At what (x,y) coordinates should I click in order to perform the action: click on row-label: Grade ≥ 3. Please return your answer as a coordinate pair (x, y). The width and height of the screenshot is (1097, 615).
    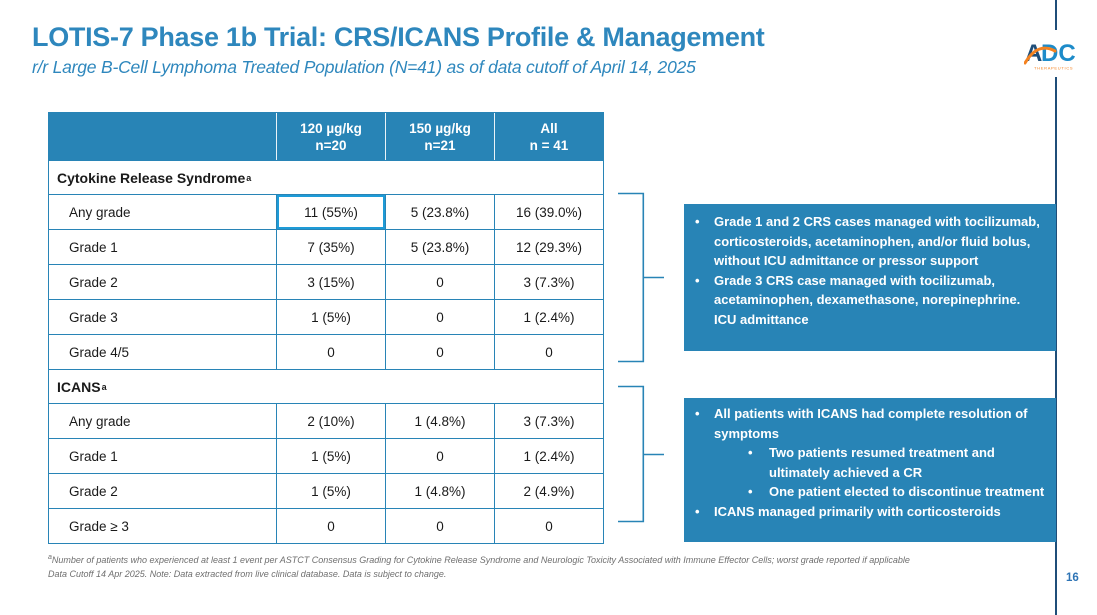
    Looking at the image, I should click on (99, 526).